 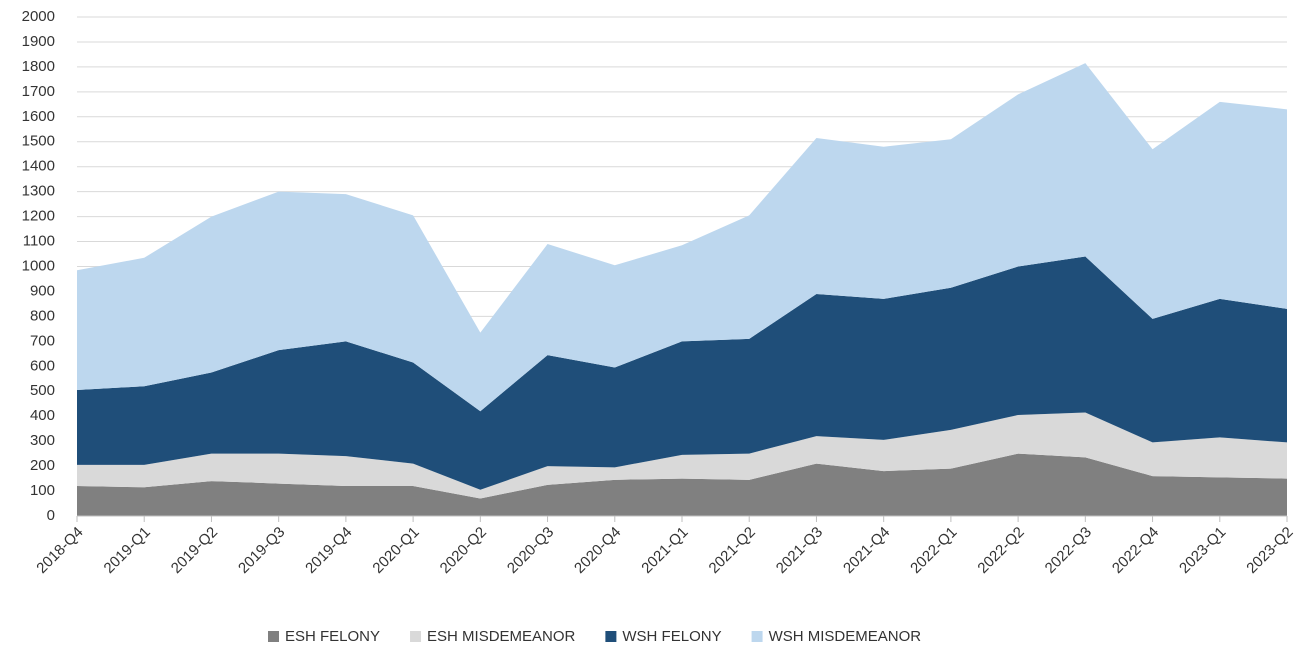 What do you see at coordinates (51, 515) in the screenshot?
I see `y-tick-label: 0` at bounding box center [51, 515].